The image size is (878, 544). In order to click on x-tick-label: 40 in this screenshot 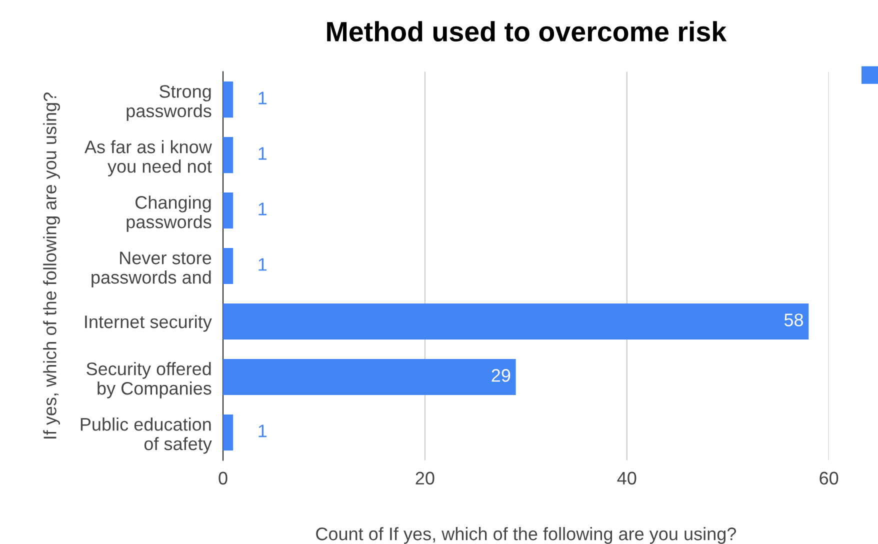, I will do `click(626, 478)`.